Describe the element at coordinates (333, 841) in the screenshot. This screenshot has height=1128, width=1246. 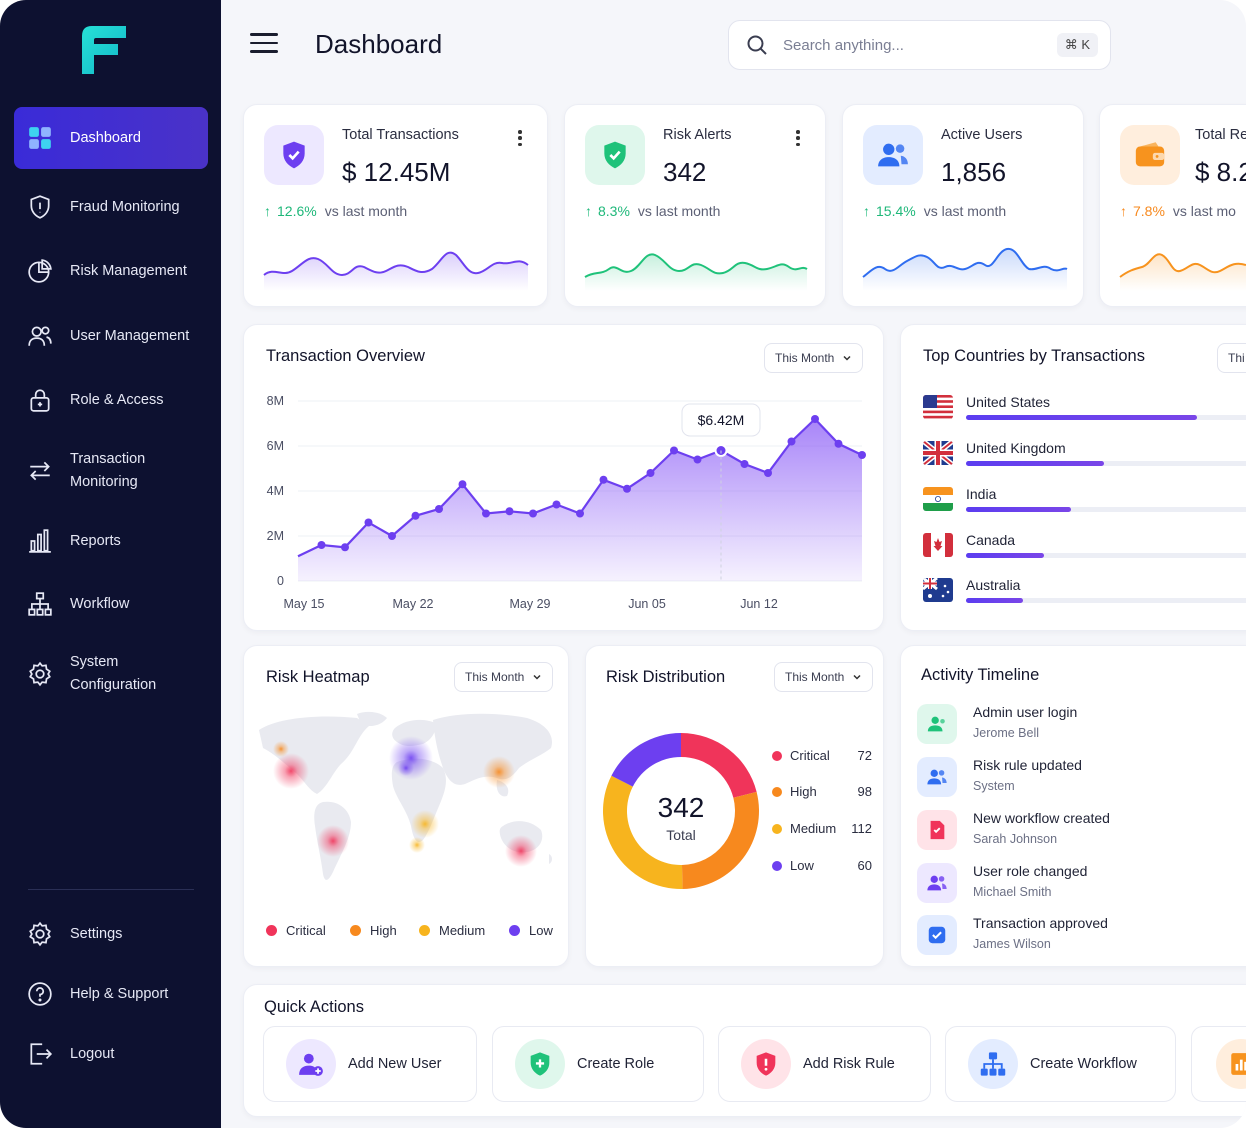
I see `heat-spot-critical` at that location.